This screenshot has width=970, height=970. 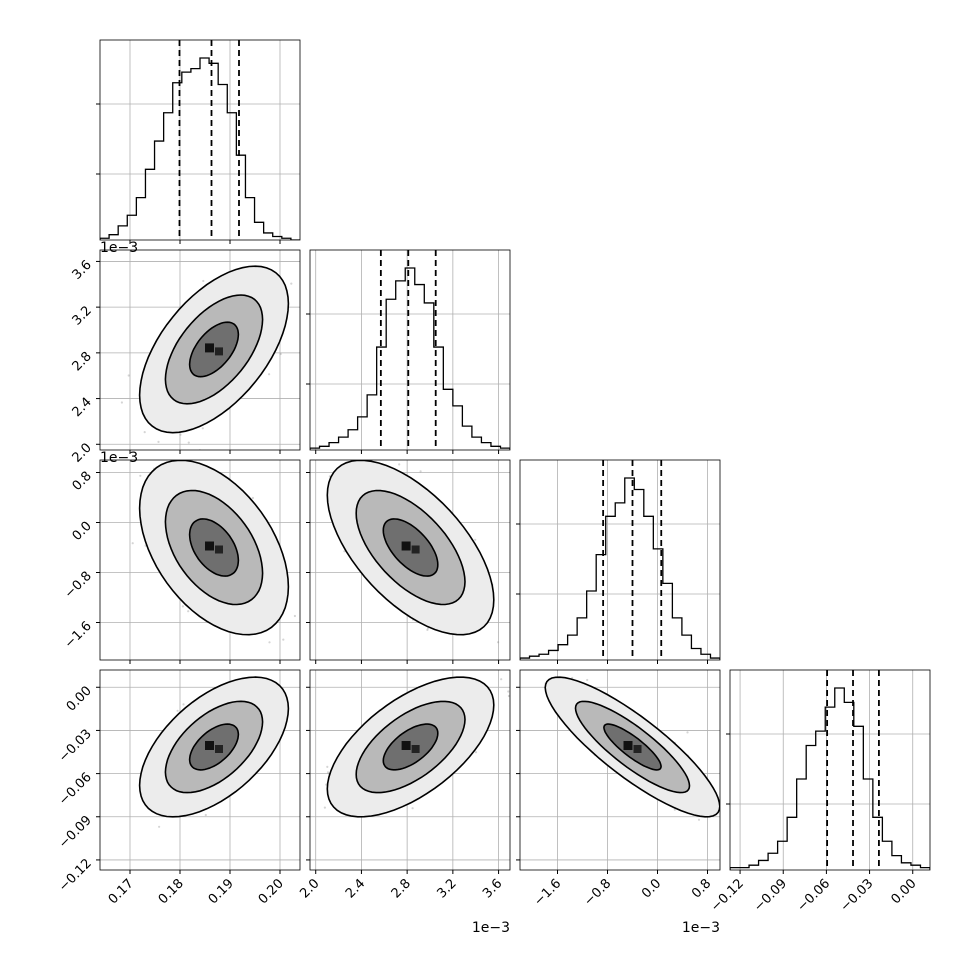 What do you see at coordinates (82, 481) in the screenshot?
I see `y-tick-label: 0.8` at bounding box center [82, 481].